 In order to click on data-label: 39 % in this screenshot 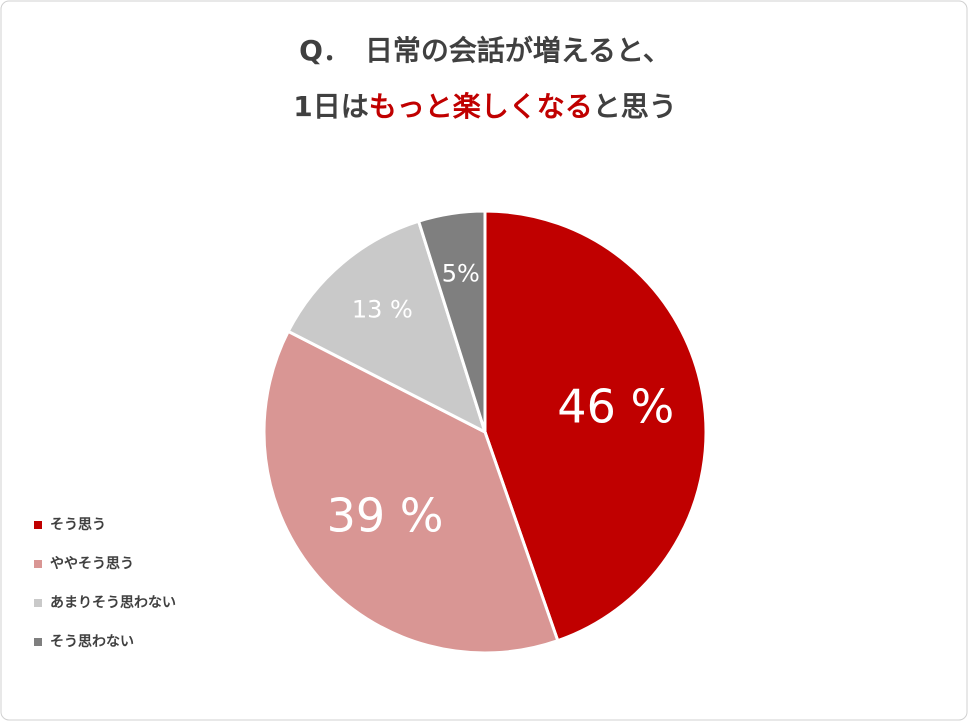, I will do `click(385, 516)`.